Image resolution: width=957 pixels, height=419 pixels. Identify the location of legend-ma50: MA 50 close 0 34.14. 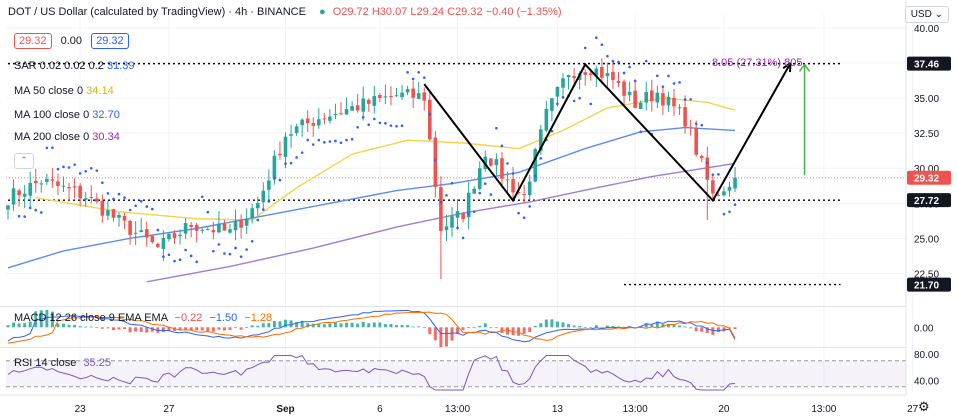
(64, 91).